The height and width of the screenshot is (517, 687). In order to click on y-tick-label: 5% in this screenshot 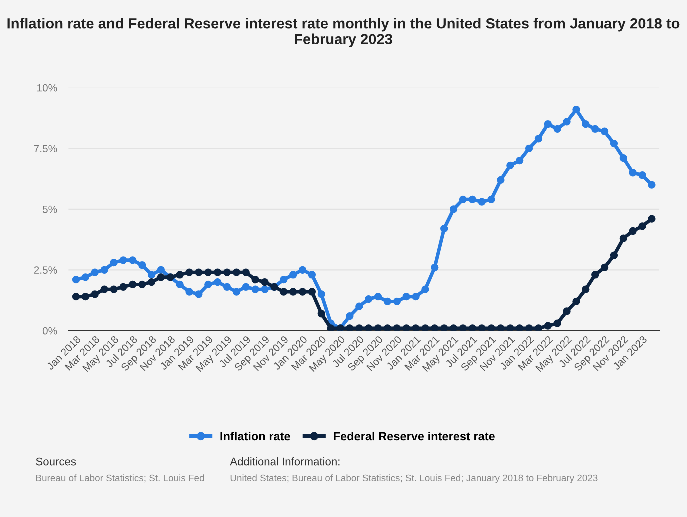, I will do `click(50, 210)`.